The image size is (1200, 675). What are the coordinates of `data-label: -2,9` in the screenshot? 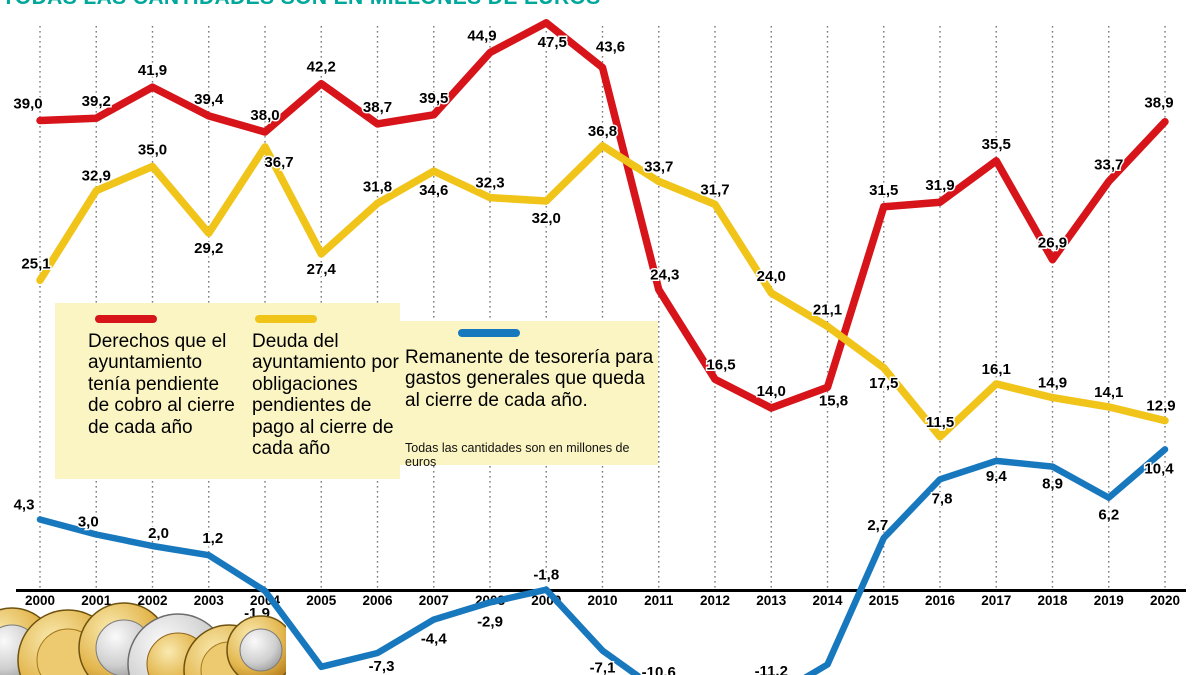 It's located at (490, 621).